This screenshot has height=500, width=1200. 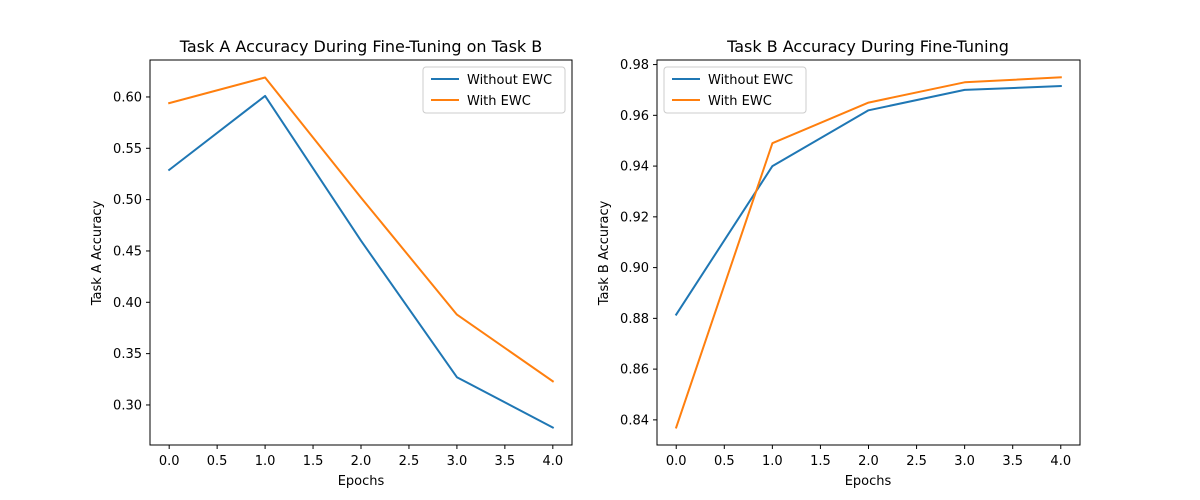 What do you see at coordinates (127, 251) in the screenshot?
I see `y-tick-label: 0.45` at bounding box center [127, 251].